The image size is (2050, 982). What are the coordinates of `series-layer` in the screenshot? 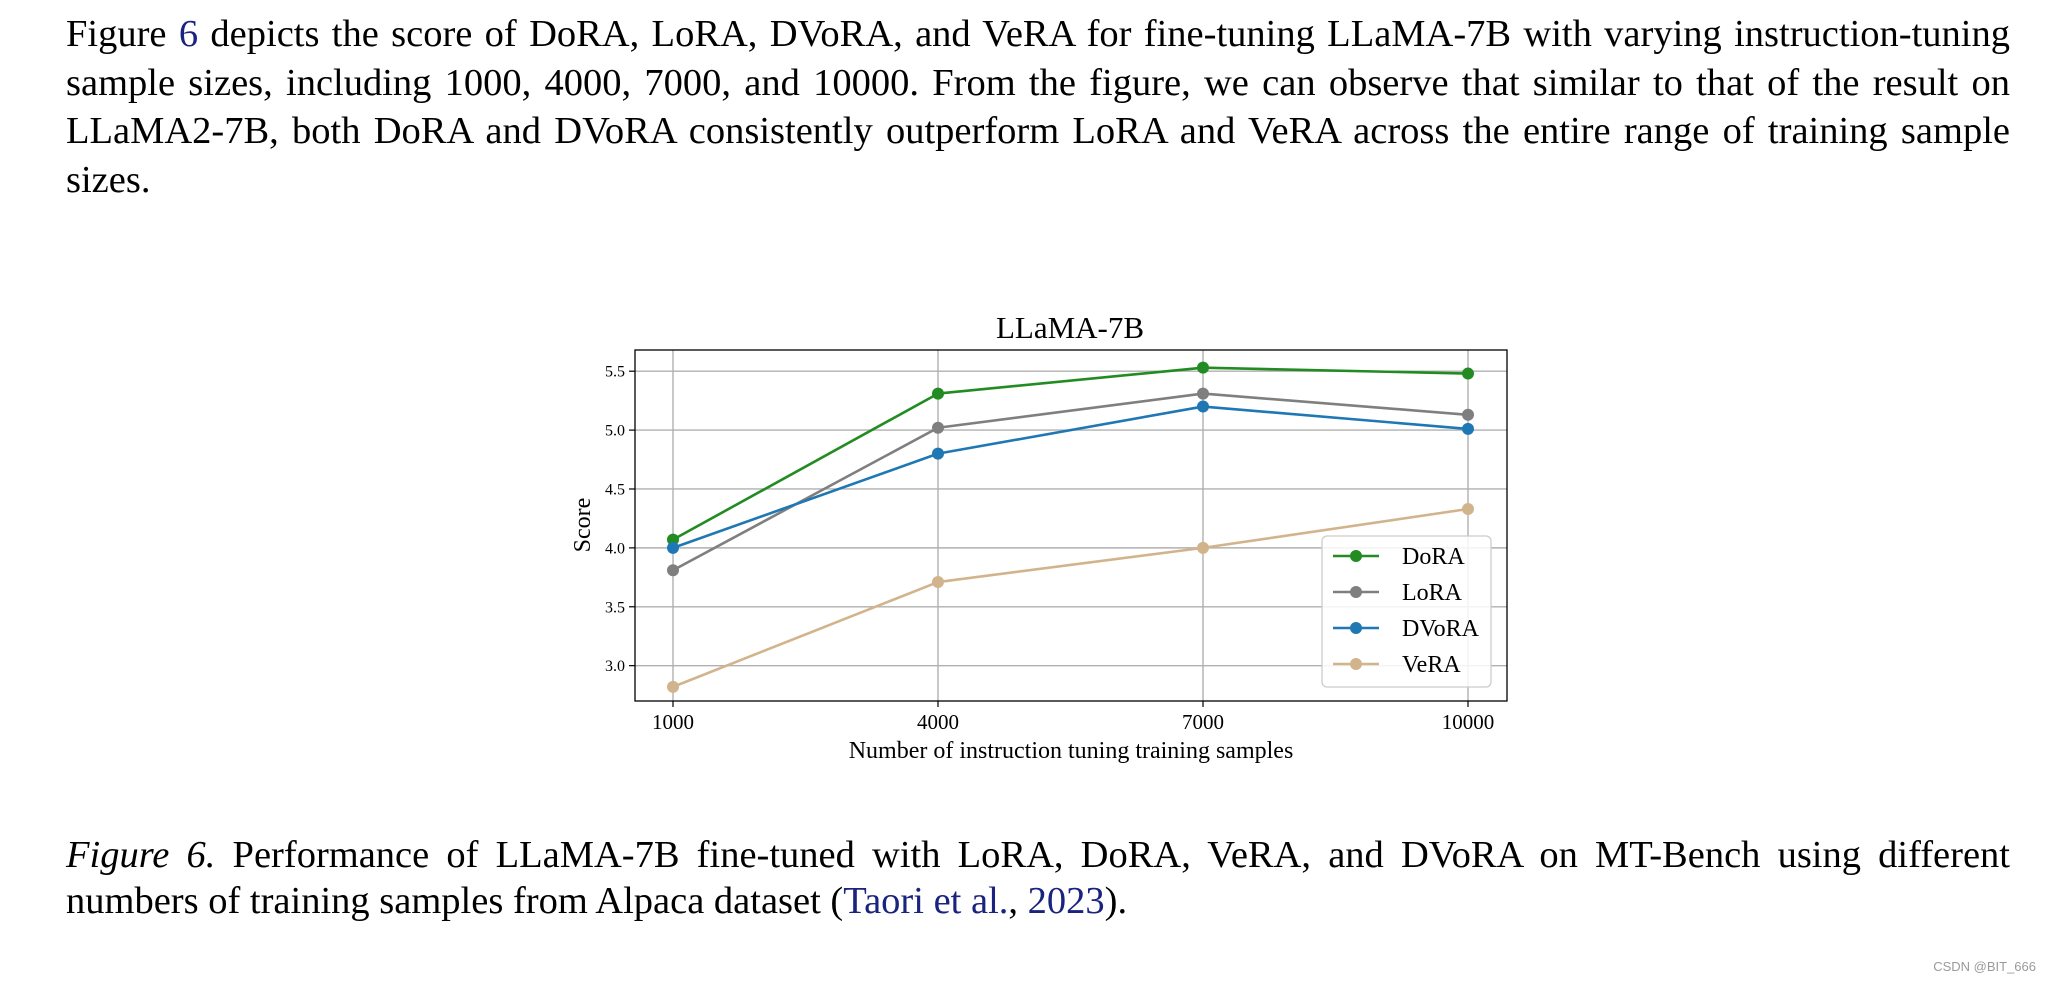 It's located at (1070, 527).